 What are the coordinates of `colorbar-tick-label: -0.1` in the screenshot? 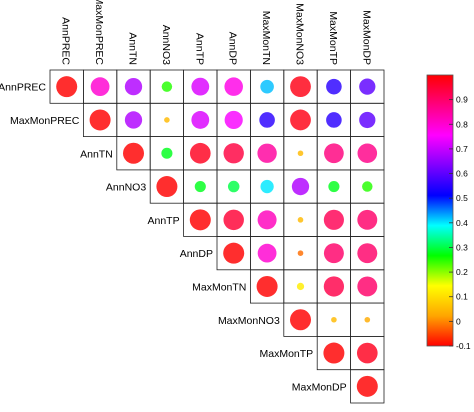 It's located at (463, 346).